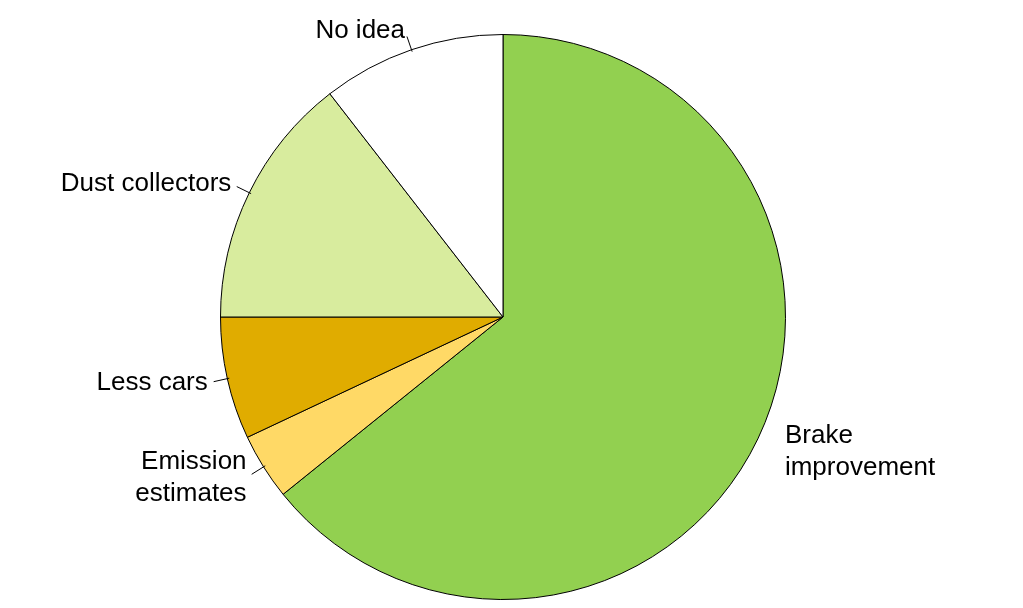 The width and height of the screenshot is (1023, 608). What do you see at coordinates (191, 475) in the screenshot?
I see `slice-label: Emission estimates` at bounding box center [191, 475].